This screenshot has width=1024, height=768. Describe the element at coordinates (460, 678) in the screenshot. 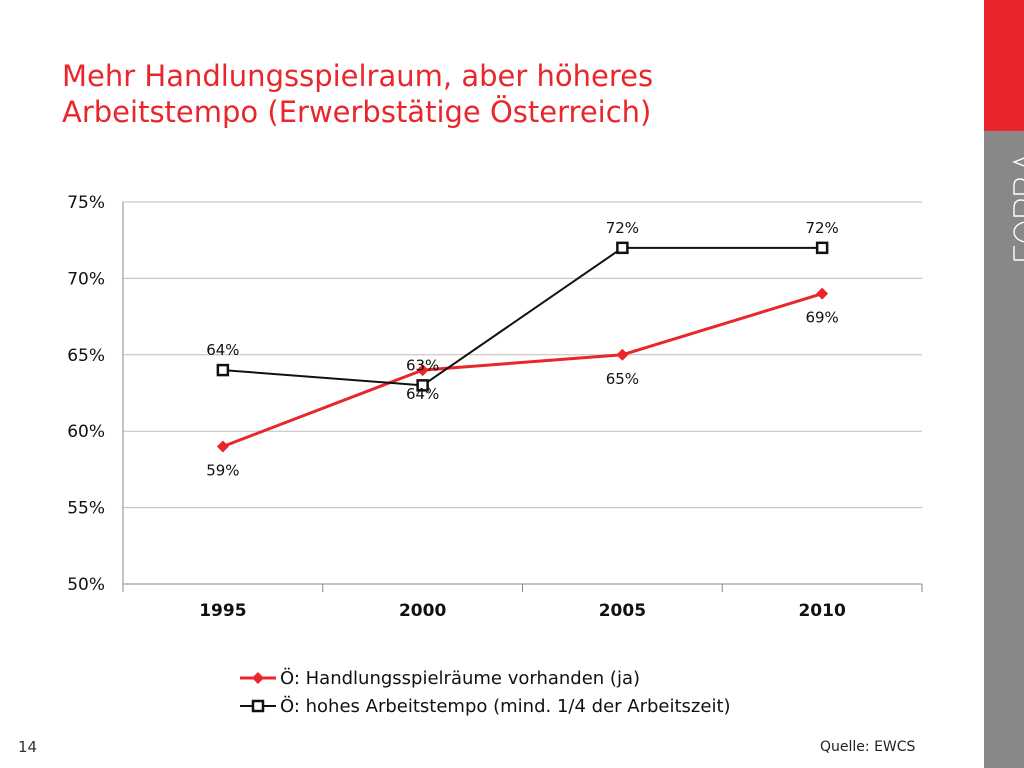

I see `legend-label-series-1: Ö: Handlungsspielräume vorhanden (ja)` at that location.